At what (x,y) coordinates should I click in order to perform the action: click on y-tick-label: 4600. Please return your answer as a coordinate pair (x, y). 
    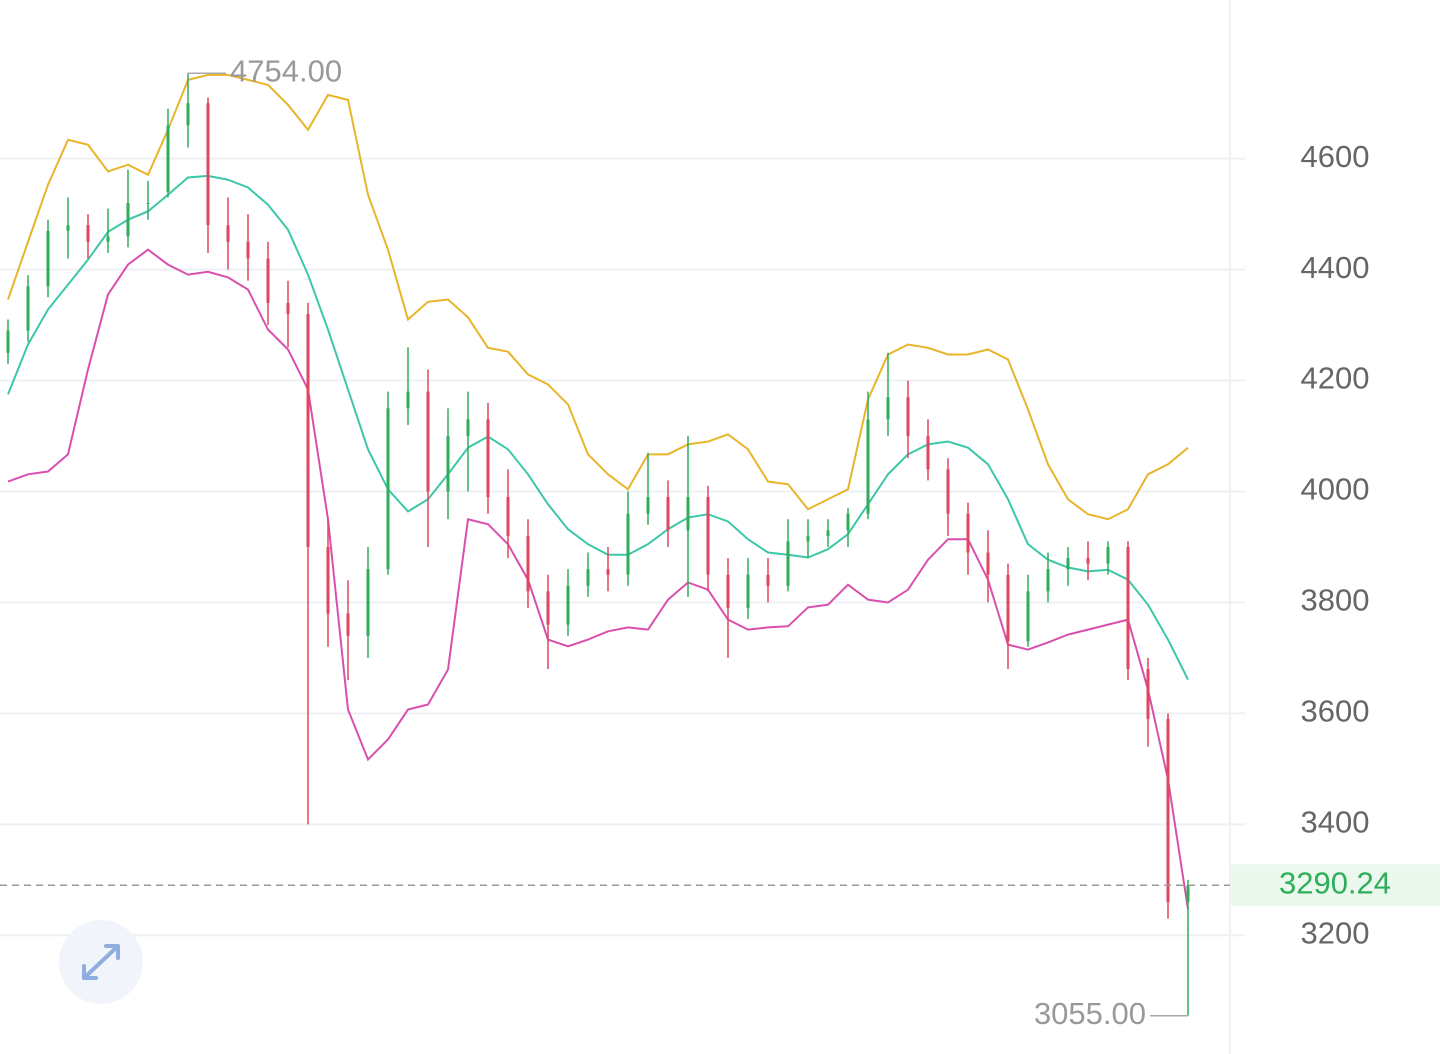
    Looking at the image, I should click on (1335, 156).